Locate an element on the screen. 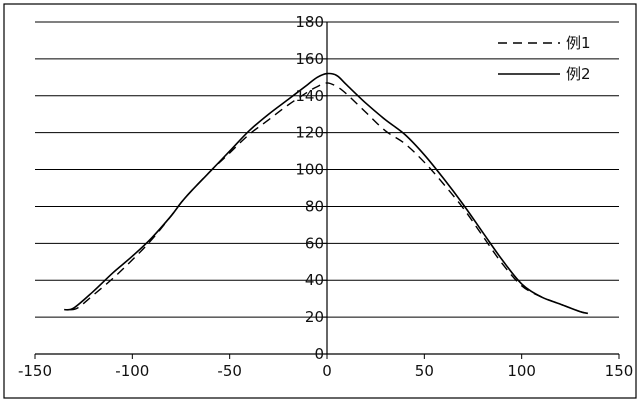 This screenshot has height=407, width=640. y-tick-label-8: 160 is located at coordinates (309, 59).